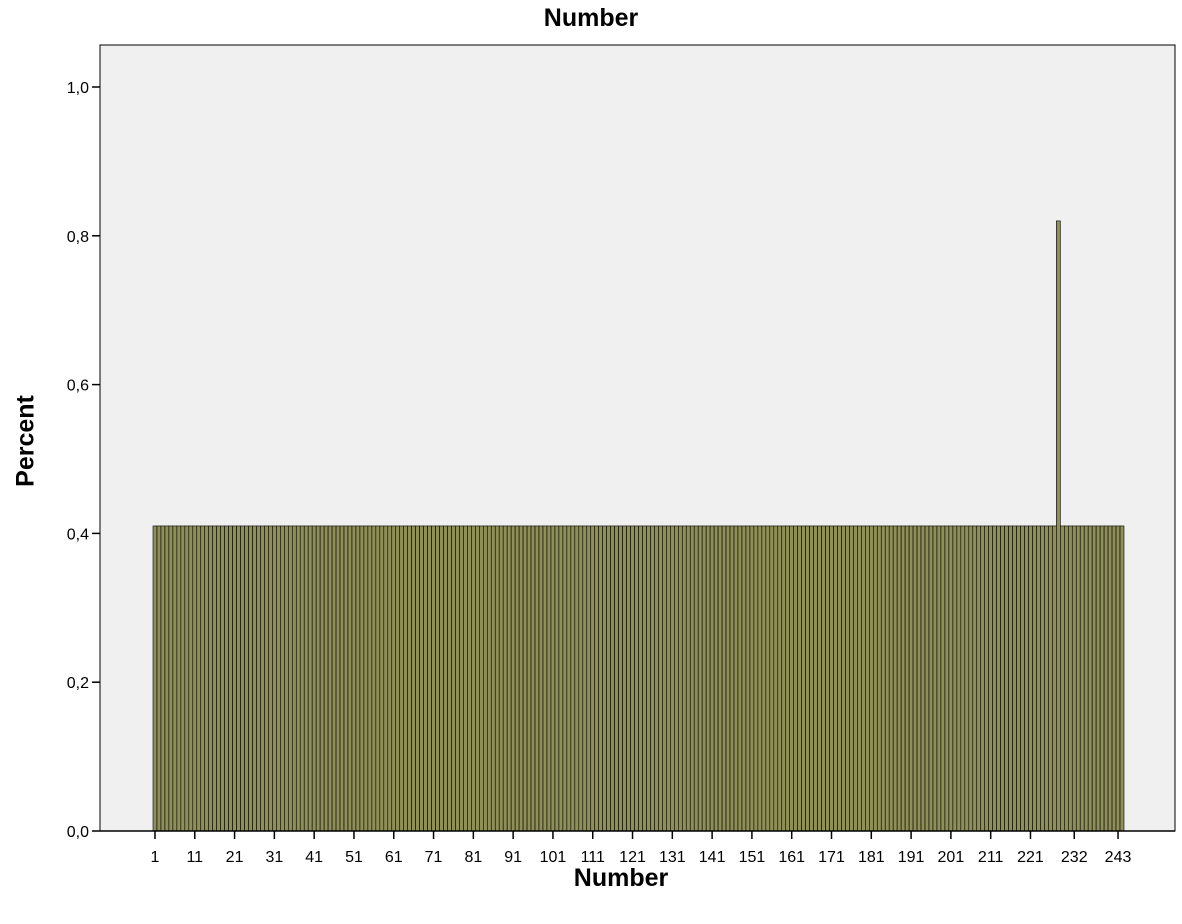  What do you see at coordinates (553, 857) in the screenshot?
I see `x-tick-label: 101` at bounding box center [553, 857].